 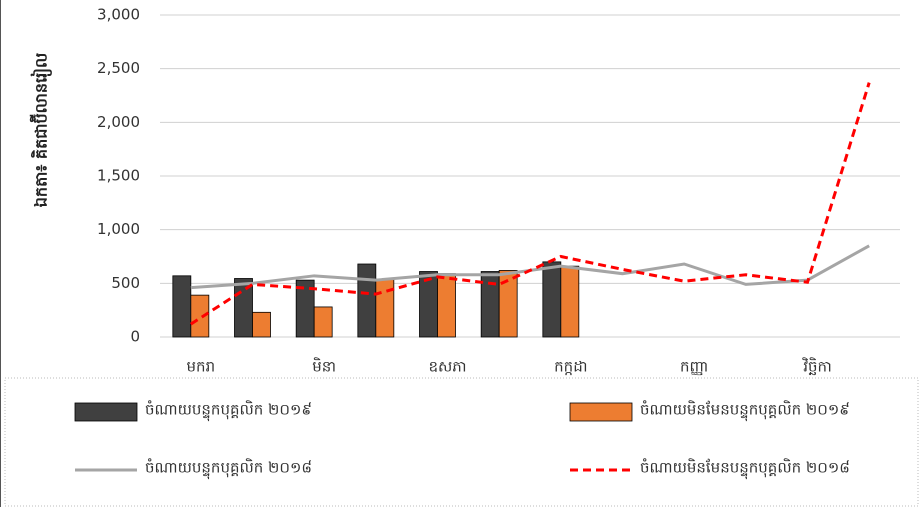 I want to click on y-tick-label: 3,000, so click(x=118, y=15).